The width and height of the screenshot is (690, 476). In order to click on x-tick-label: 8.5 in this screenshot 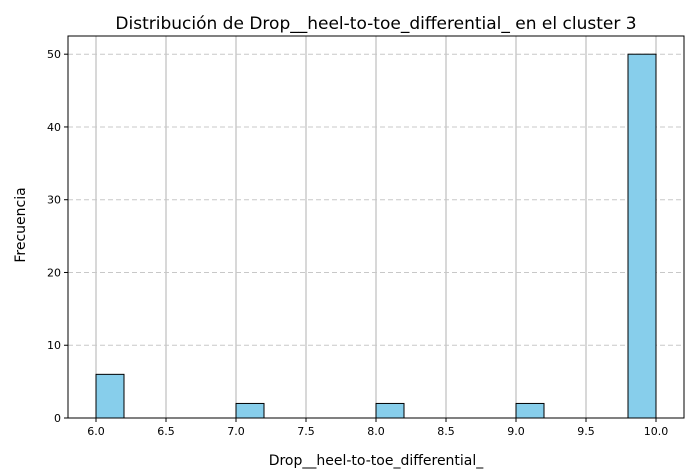, I will do `click(446, 431)`.